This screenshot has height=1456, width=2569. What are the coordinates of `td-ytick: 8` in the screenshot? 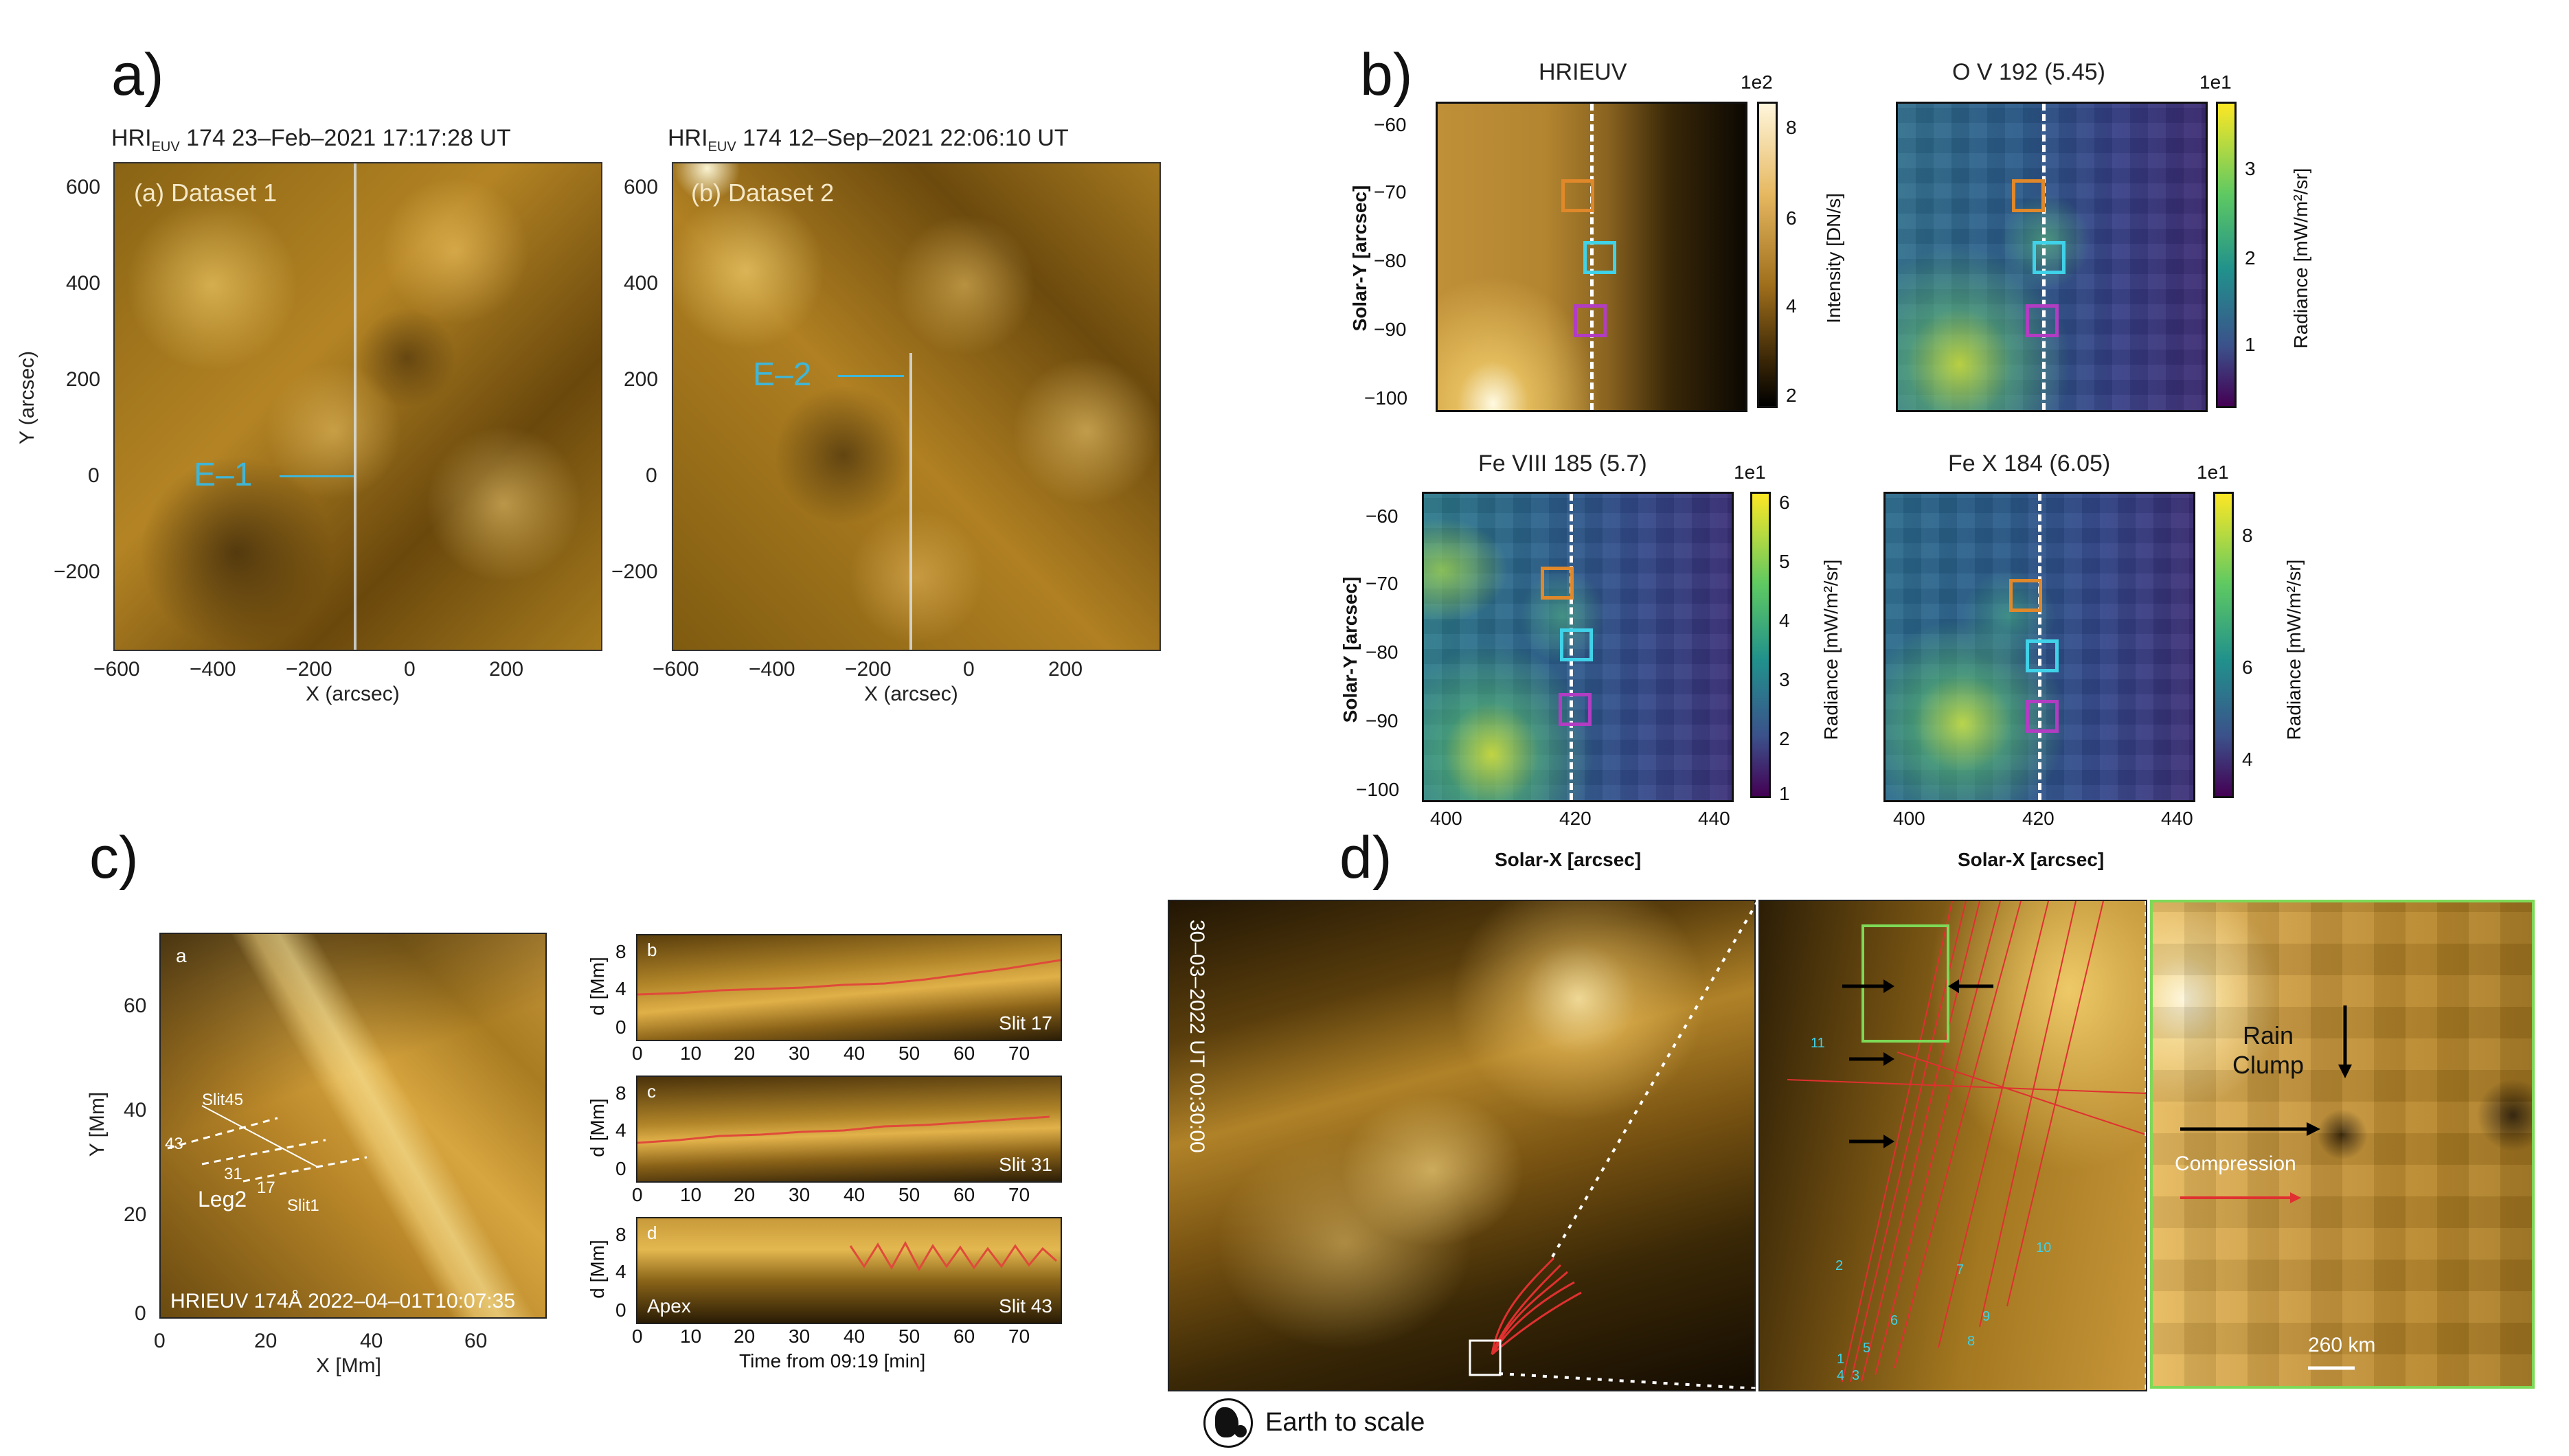 It's located at (620, 1093).